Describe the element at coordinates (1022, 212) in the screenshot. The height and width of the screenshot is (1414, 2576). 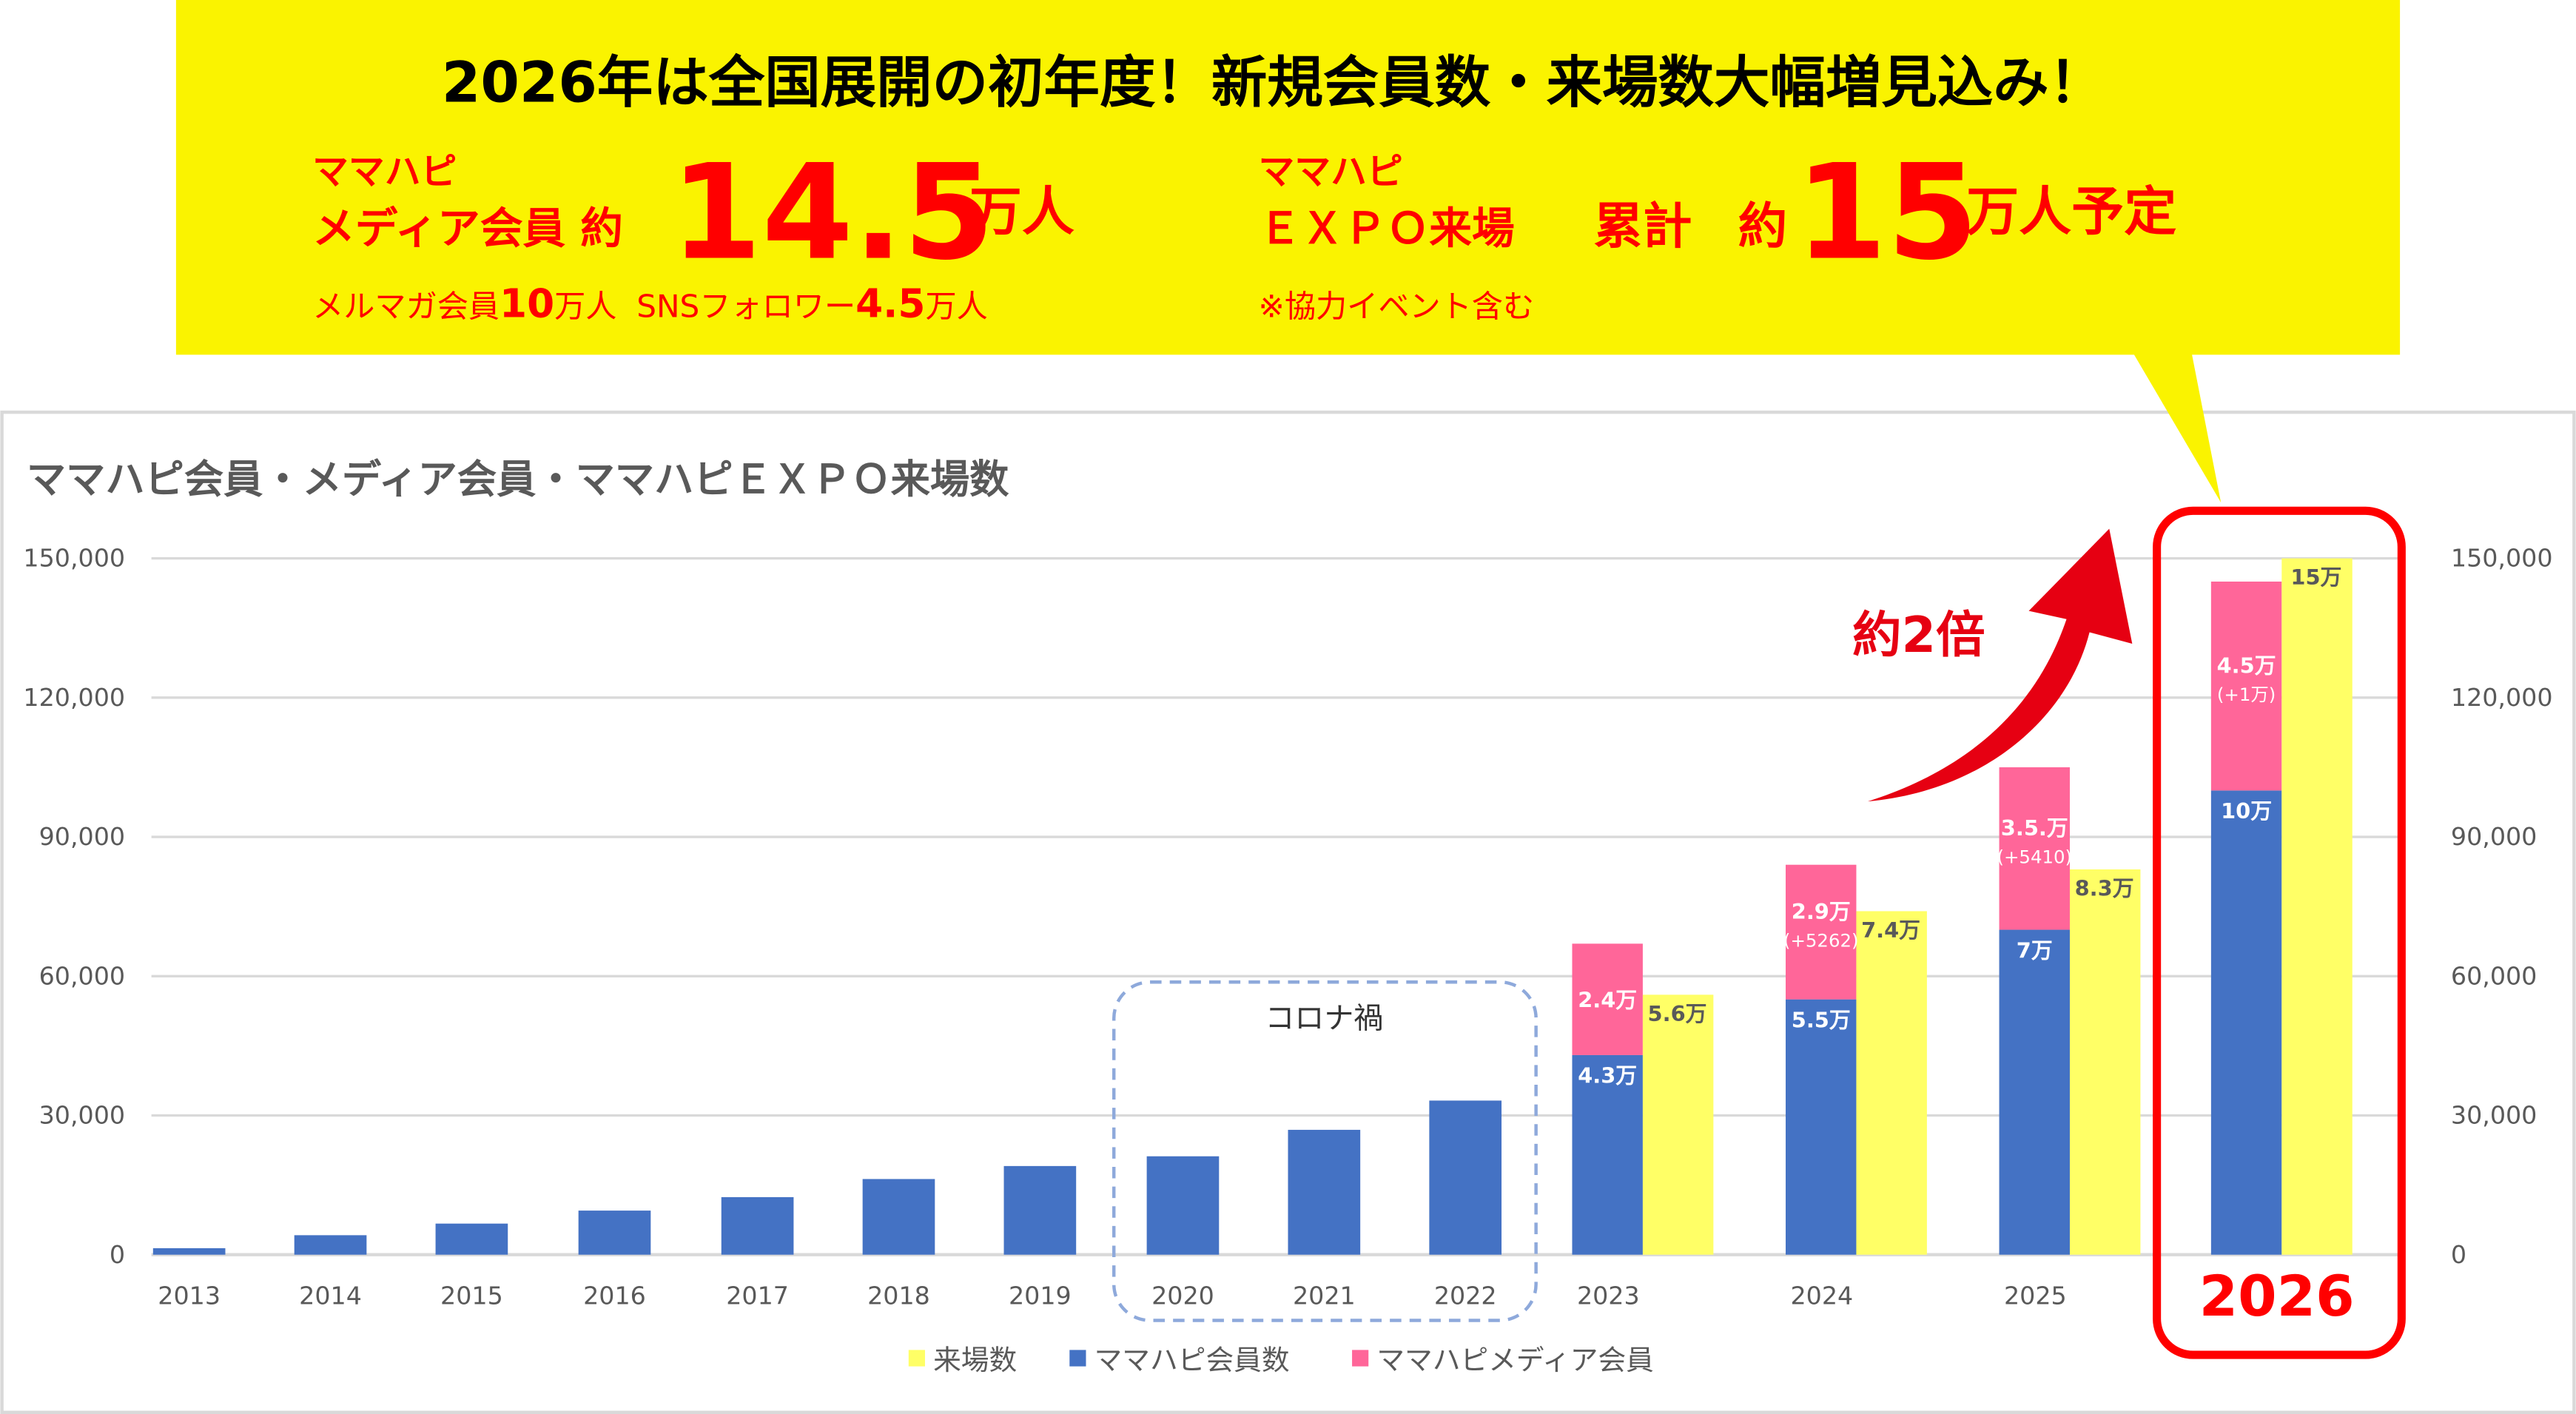
I see `left-unit: 万人` at that location.